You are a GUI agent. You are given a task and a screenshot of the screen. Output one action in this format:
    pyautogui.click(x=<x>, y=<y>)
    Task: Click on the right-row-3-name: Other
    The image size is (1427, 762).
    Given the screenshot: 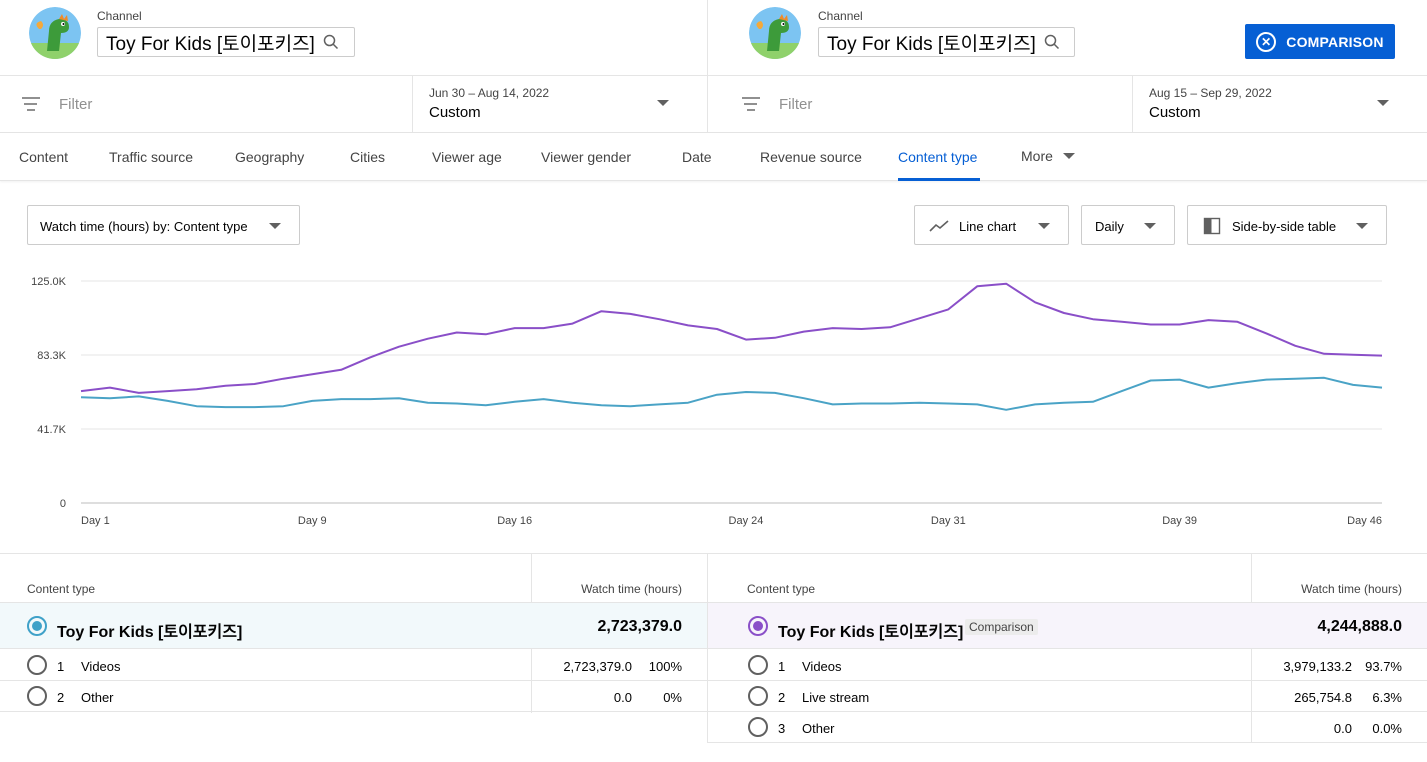 What is the action you would take?
    pyautogui.click(x=818, y=728)
    